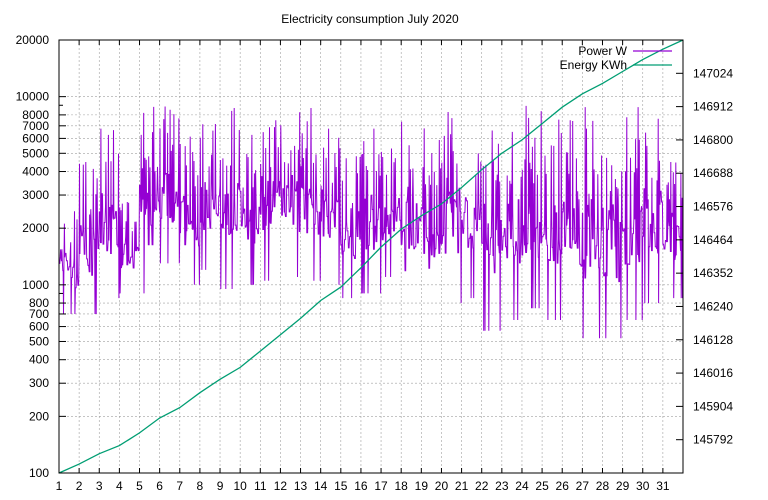 This screenshot has height=500, width=768. What do you see at coordinates (422, 486) in the screenshot?
I see `x-tick-label: 19` at bounding box center [422, 486].